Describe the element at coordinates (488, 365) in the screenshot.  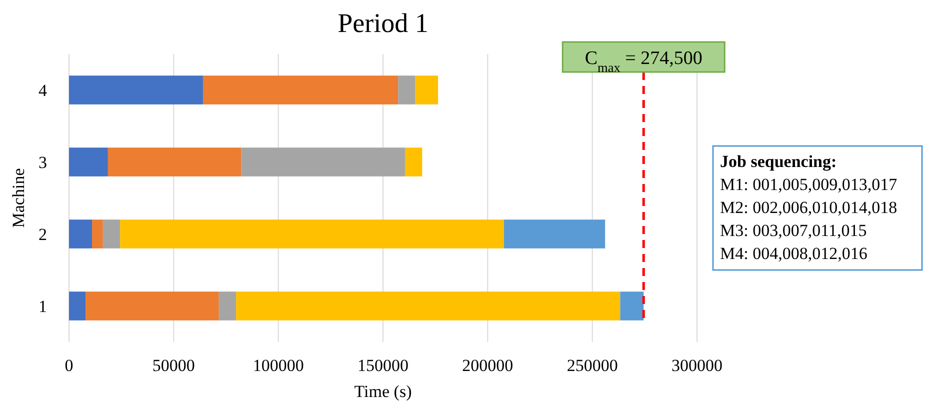
I see `x-tick-label: 200000` at that location.